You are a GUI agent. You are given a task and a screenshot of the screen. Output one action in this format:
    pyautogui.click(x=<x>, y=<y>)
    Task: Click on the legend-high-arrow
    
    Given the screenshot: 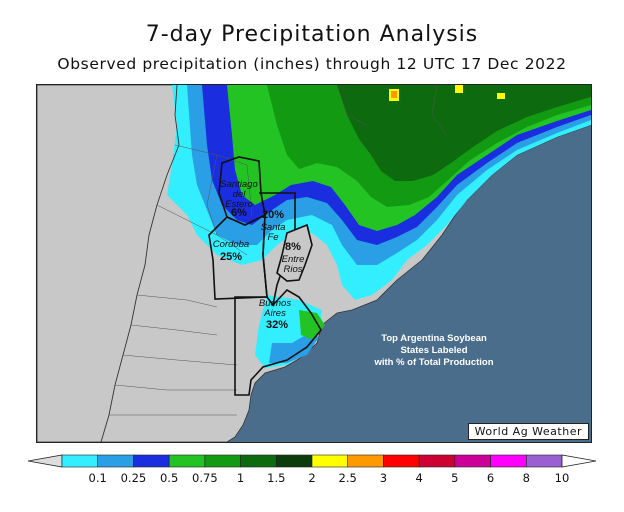 What is the action you would take?
    pyautogui.click(x=579, y=461)
    